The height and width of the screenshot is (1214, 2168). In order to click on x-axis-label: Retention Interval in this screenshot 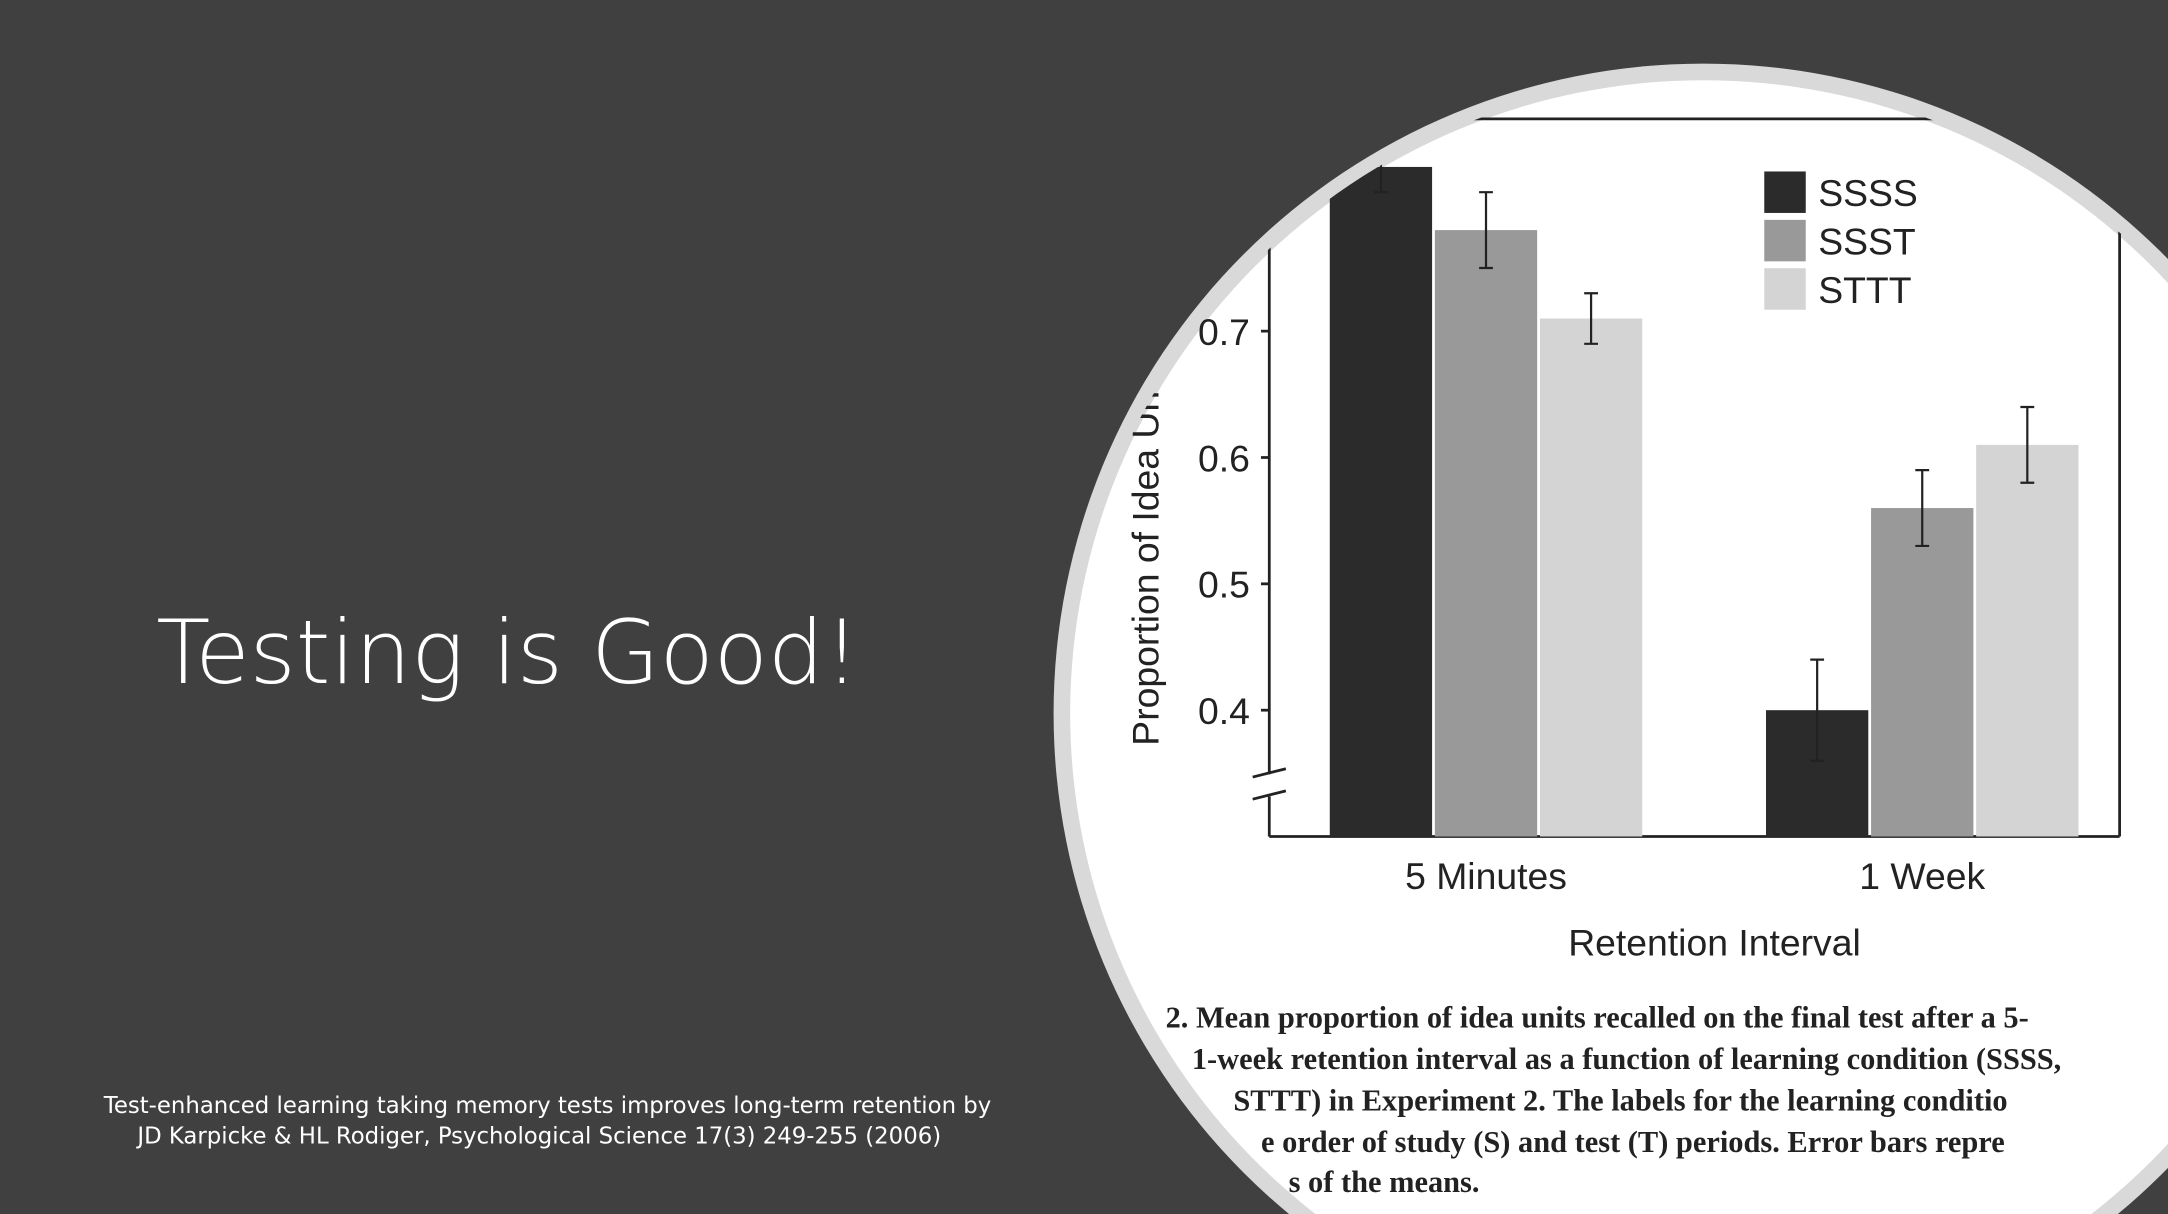, I will do `click(1714, 942)`.